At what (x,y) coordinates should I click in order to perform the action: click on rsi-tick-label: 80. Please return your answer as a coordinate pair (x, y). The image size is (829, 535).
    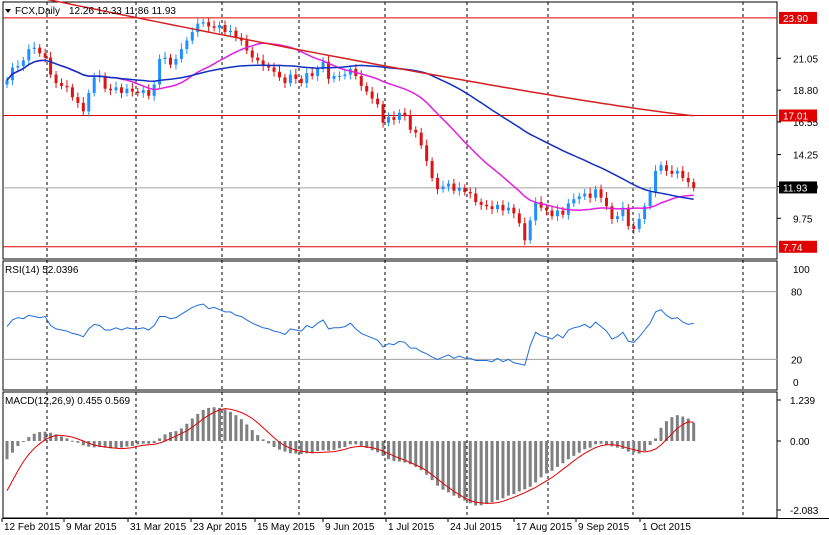
    Looking at the image, I should click on (797, 293).